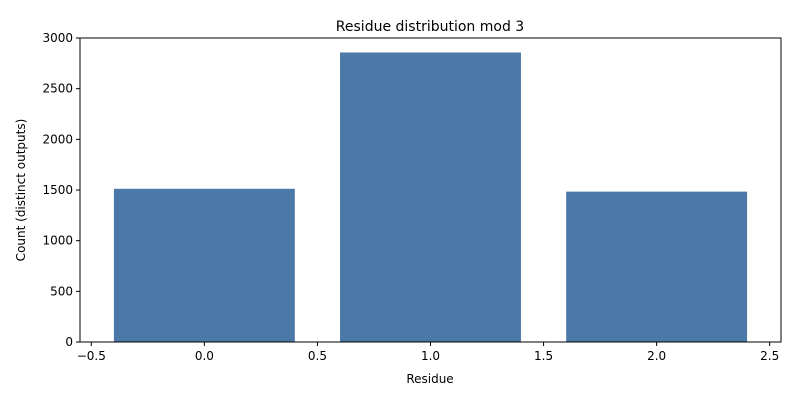  What do you see at coordinates (57, 241) in the screenshot?
I see `y-tick-label: 1000` at bounding box center [57, 241].